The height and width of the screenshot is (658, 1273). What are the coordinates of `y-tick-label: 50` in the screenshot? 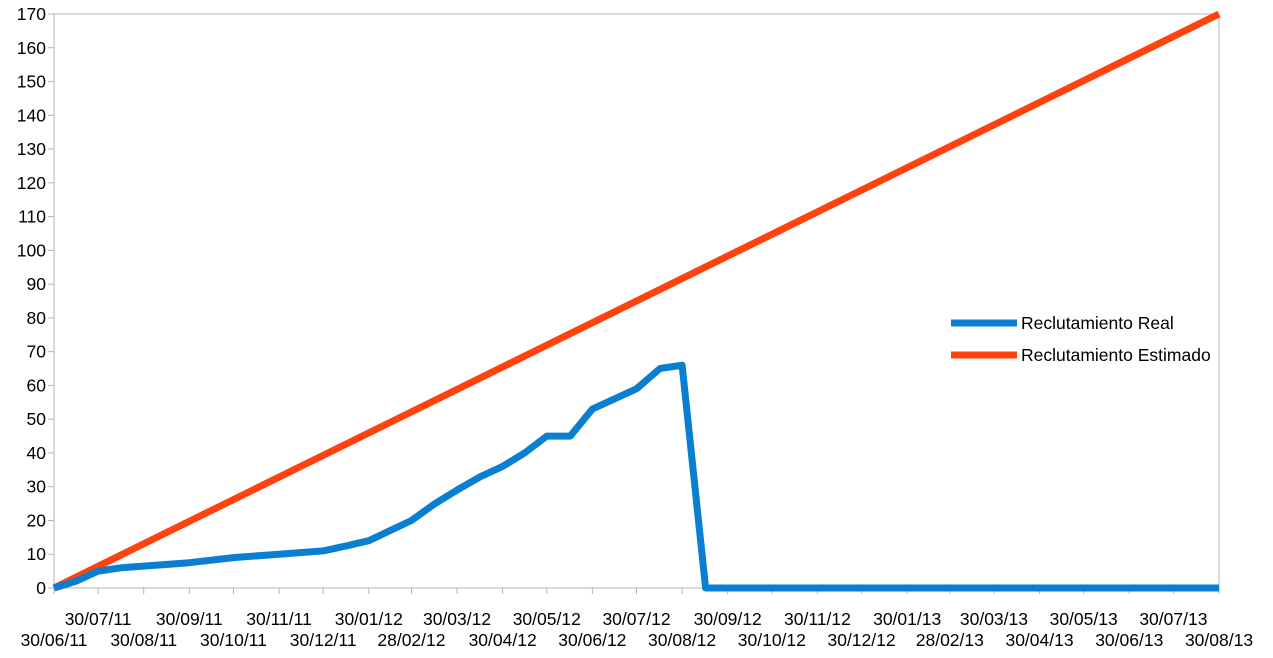 It's located at (37, 419).